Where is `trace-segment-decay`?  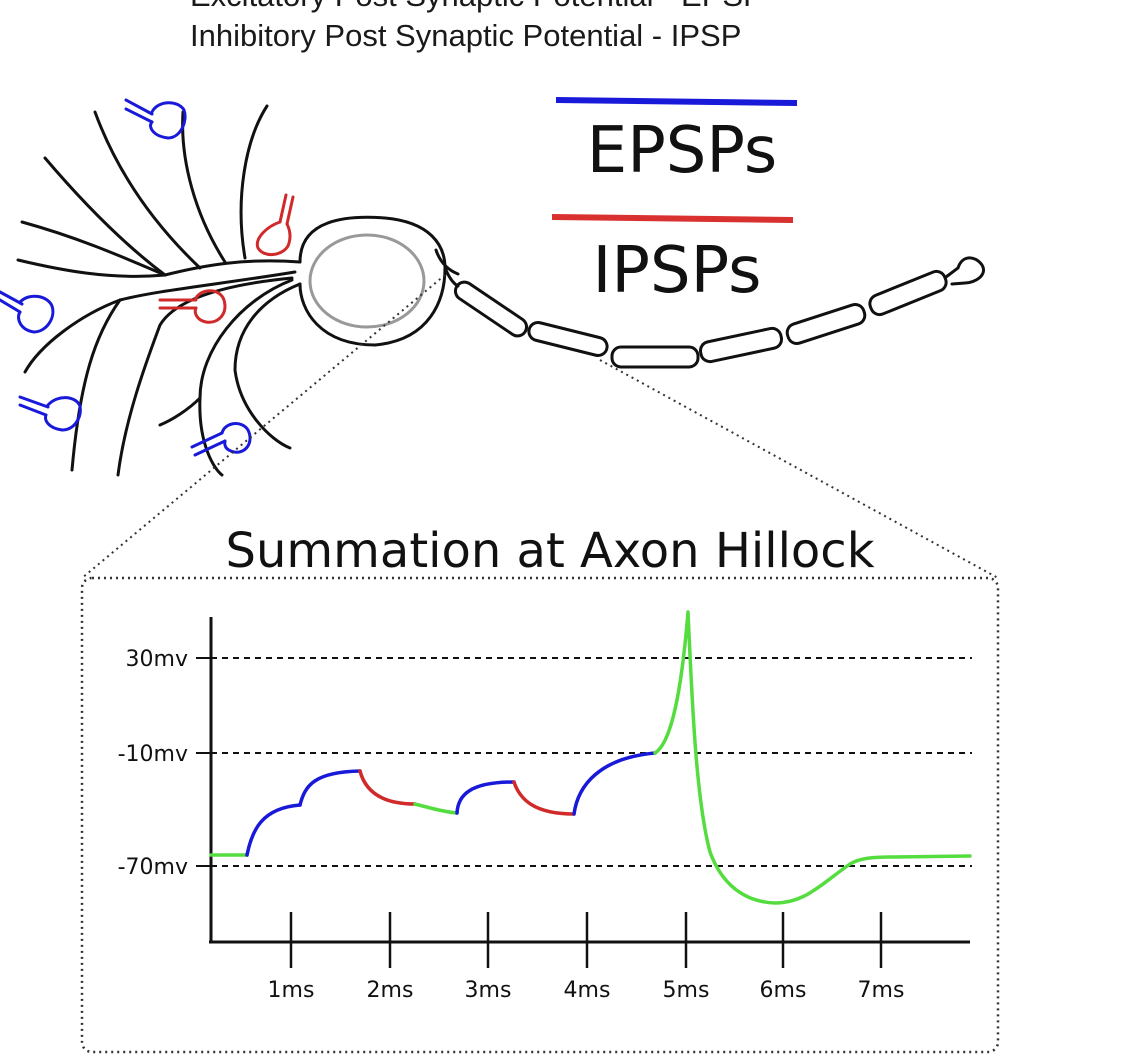 trace-segment-decay is located at coordinates (436, 808).